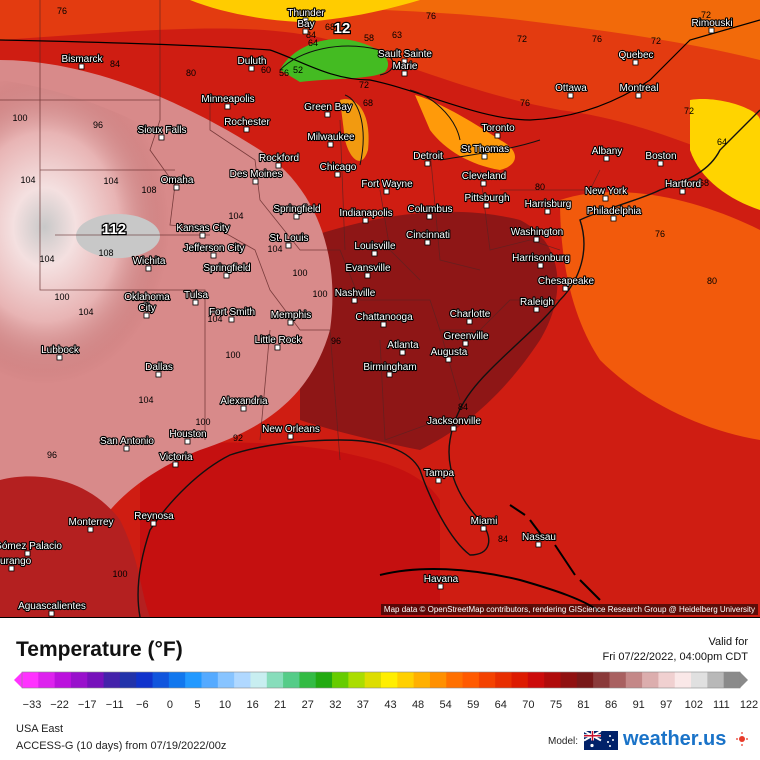 This screenshot has width=760, height=760. I want to click on city-marker: Milwaukee, so click(331, 139).